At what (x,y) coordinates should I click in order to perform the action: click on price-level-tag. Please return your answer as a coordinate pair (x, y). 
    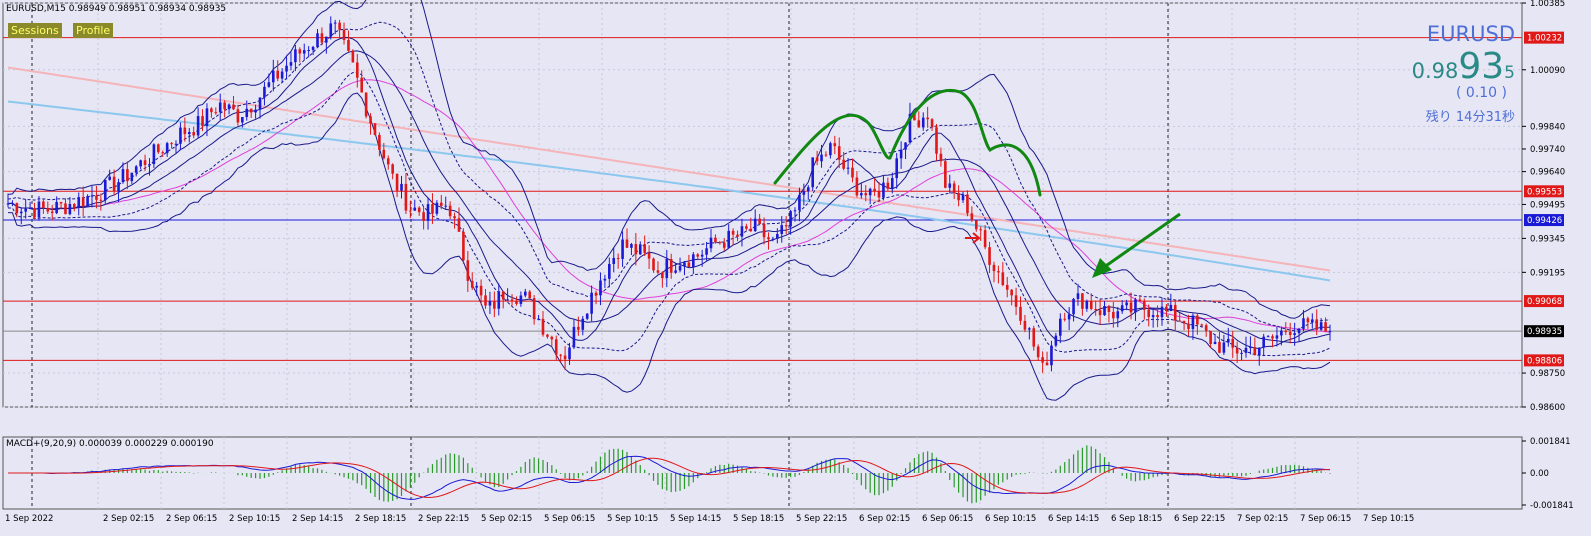
    Looking at the image, I should click on (1544, 220).